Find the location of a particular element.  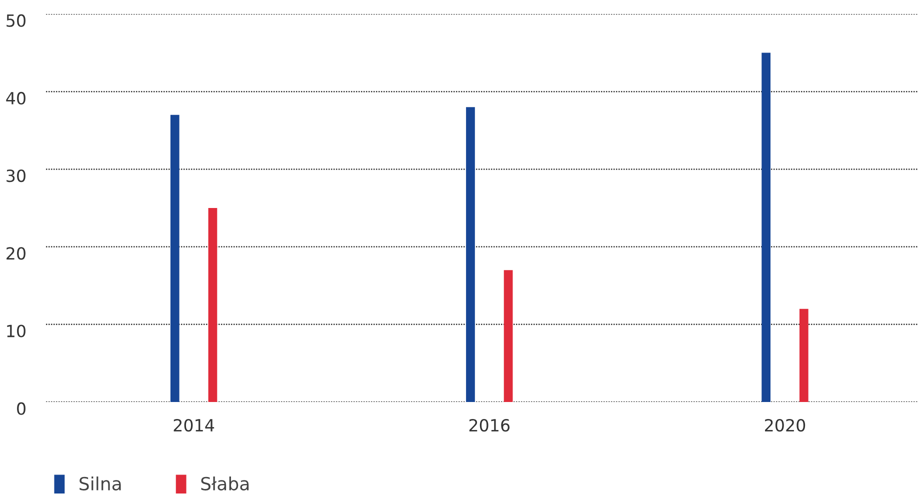

legend-label: Słaba is located at coordinates (225, 483).